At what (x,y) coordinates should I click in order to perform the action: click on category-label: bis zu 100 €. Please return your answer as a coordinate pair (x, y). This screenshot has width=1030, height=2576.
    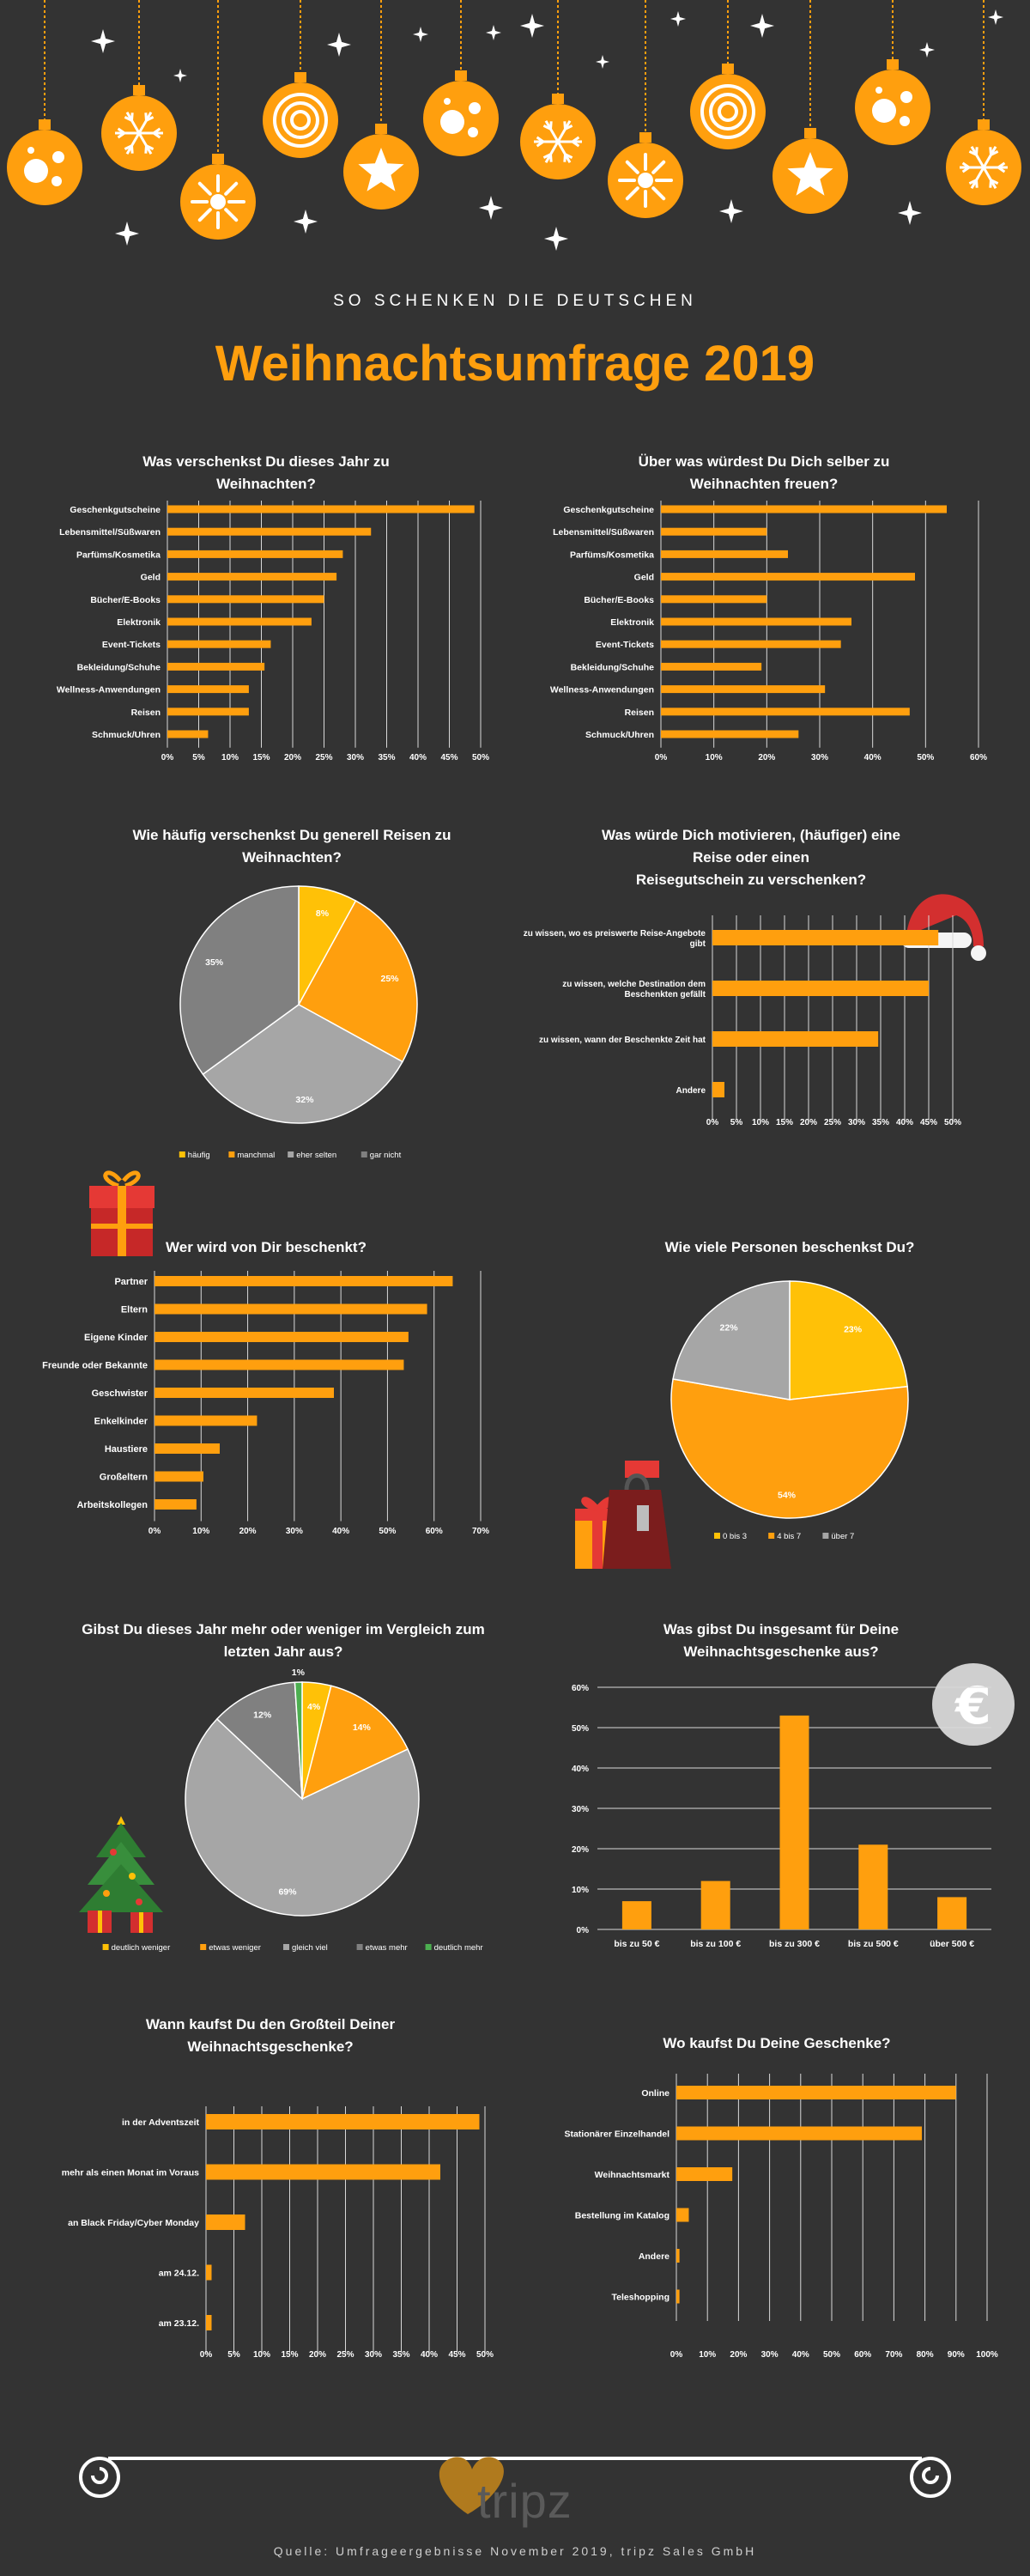
    Looking at the image, I should click on (715, 1944).